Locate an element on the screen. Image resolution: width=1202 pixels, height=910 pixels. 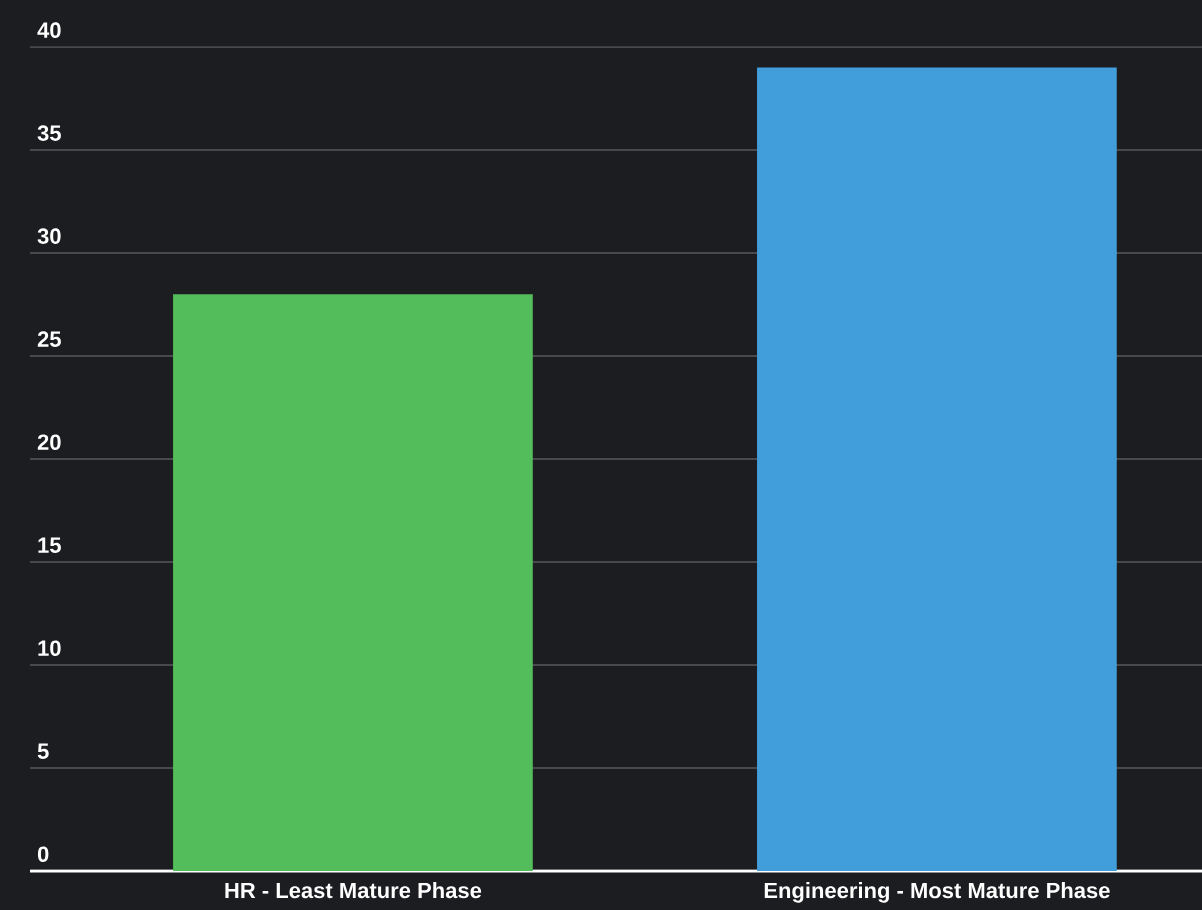
y-tick-label: 25 is located at coordinates (49, 339).